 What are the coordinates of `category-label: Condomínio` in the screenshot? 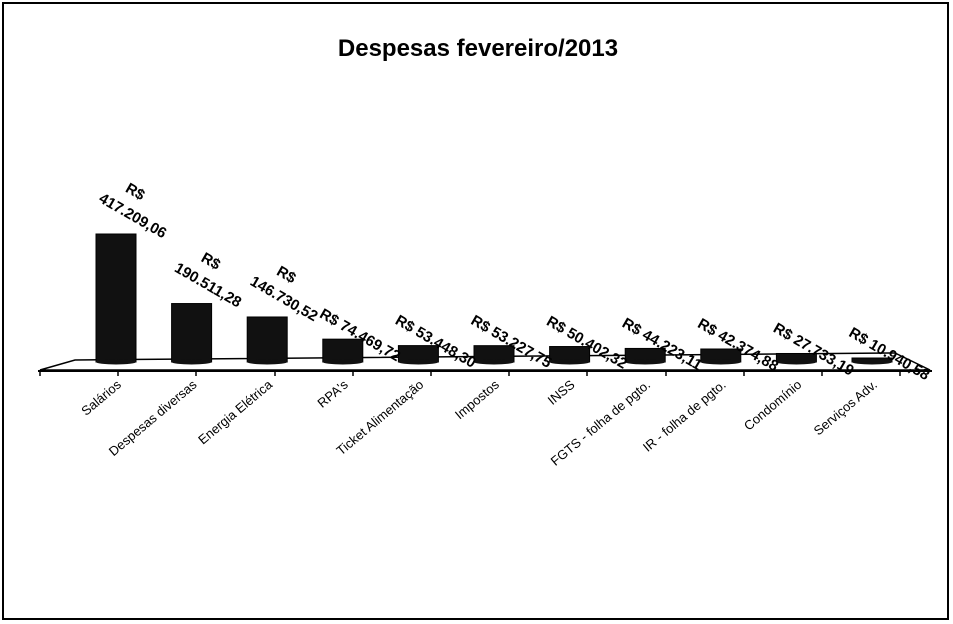 It's located at (772, 405).